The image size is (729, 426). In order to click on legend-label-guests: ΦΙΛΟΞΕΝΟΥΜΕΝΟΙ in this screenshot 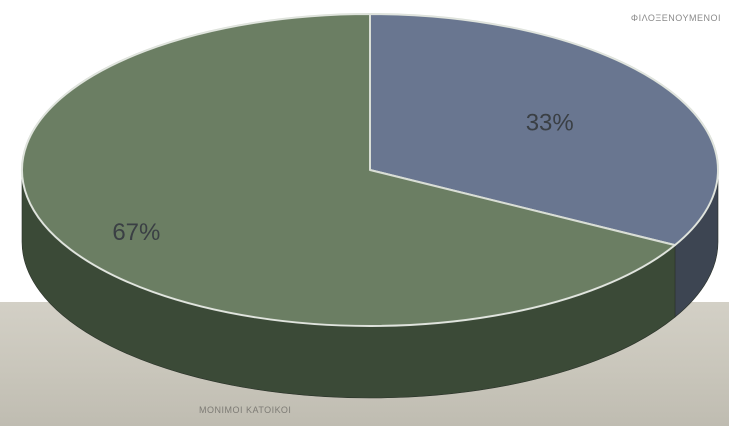, I will do `click(675, 18)`.